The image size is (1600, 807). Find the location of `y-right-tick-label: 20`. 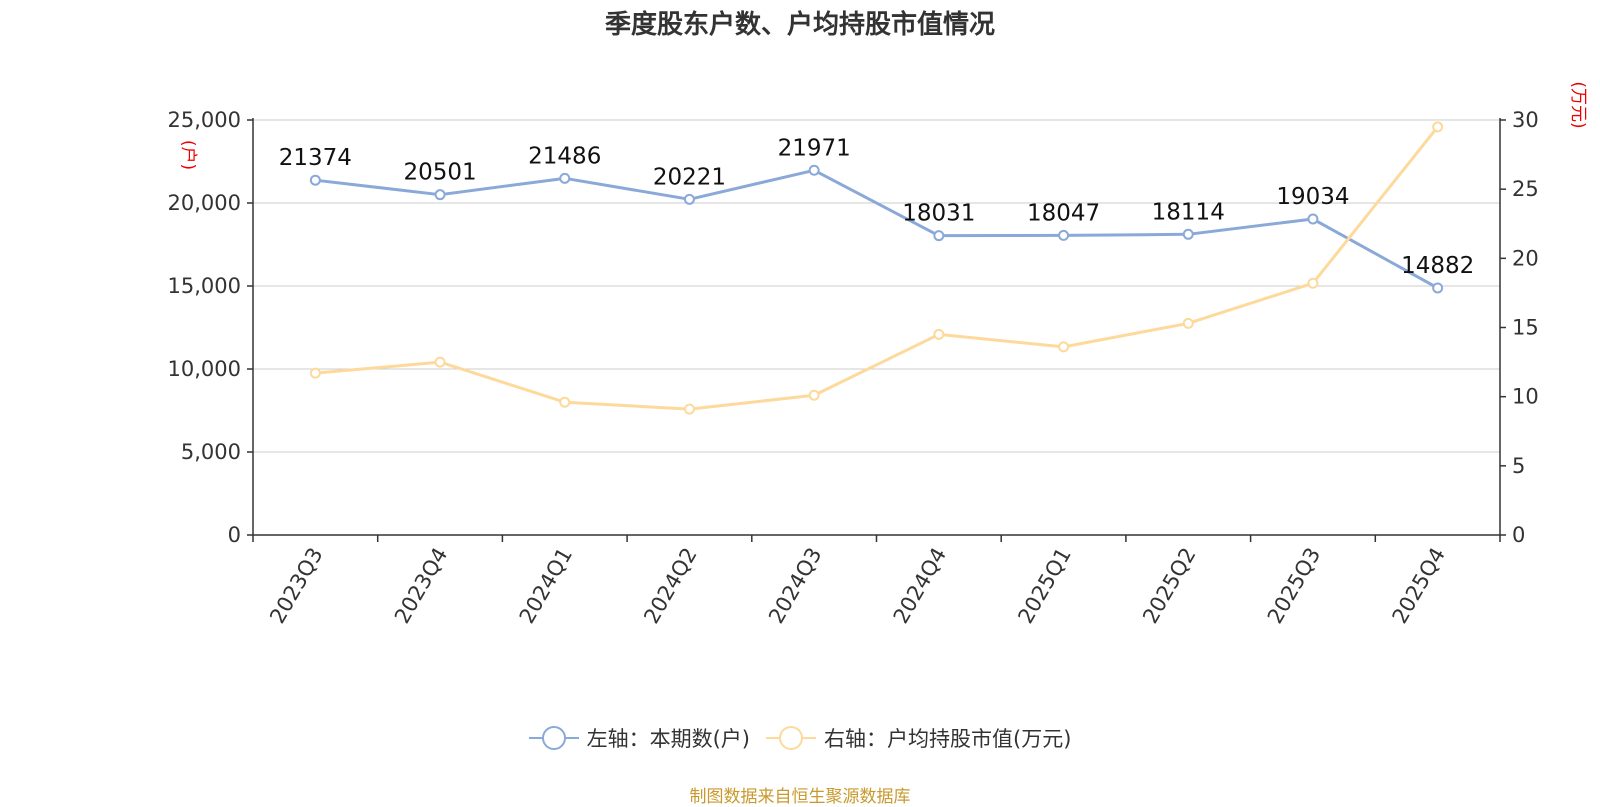

y-right-tick-label: 20 is located at coordinates (1525, 258).